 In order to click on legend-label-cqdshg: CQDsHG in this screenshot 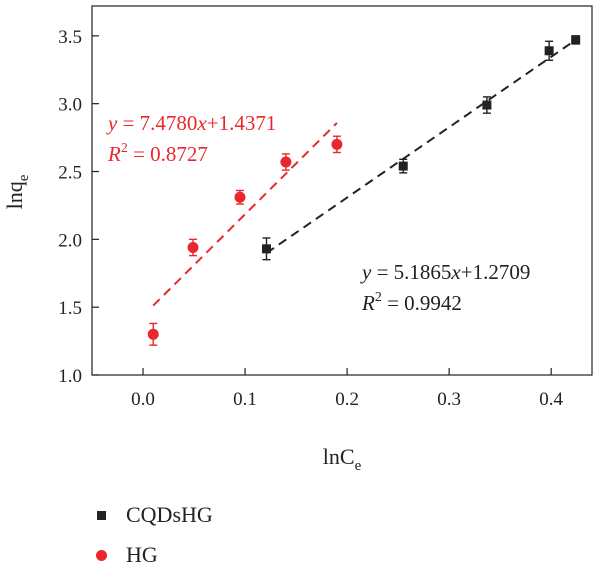, I will do `click(169, 514)`.